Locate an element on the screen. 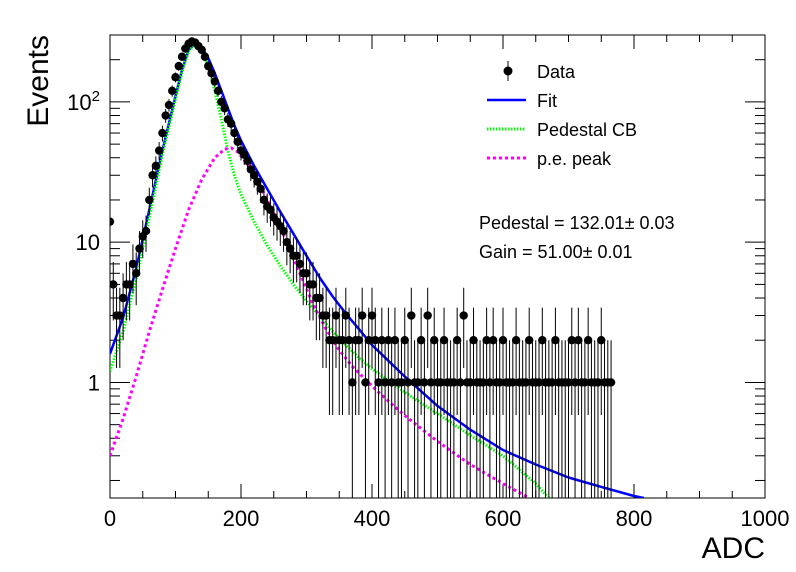 Image resolution: width=796 pixels, height=572 pixels. legend-label: Pedestal CB is located at coordinates (587, 130).